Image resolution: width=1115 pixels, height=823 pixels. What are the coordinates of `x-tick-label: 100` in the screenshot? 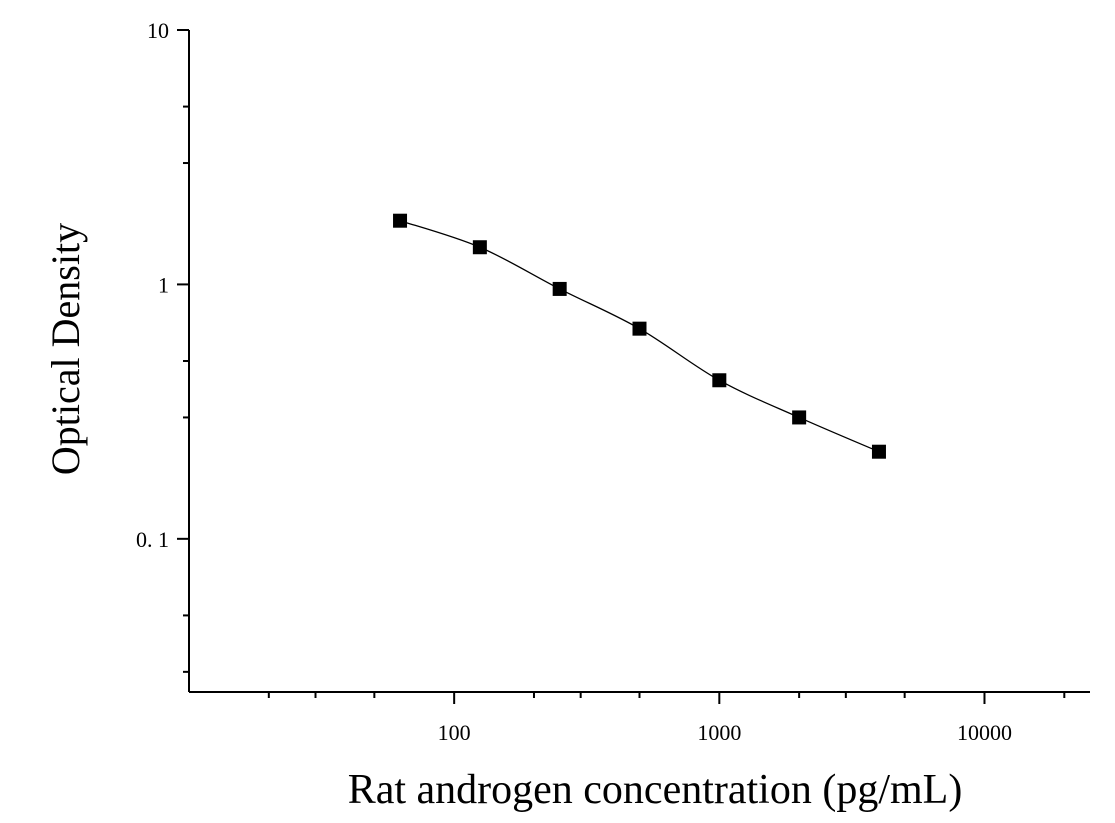 It's located at (454, 732).